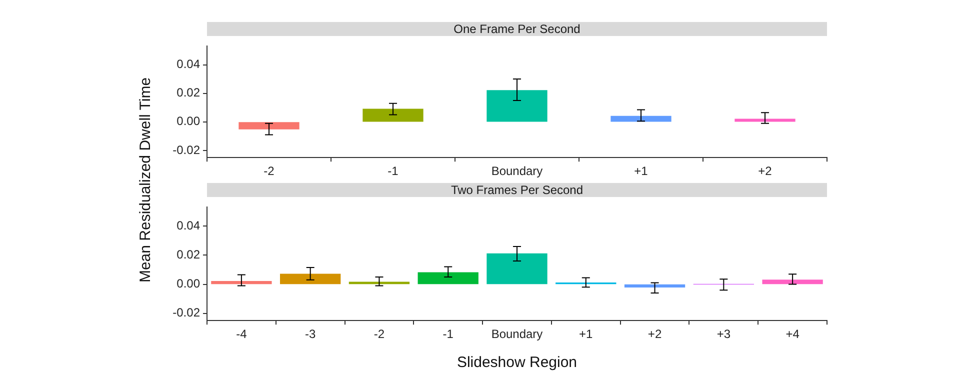  What do you see at coordinates (310, 334) in the screenshot?
I see `x-tick-label: -3` at bounding box center [310, 334].